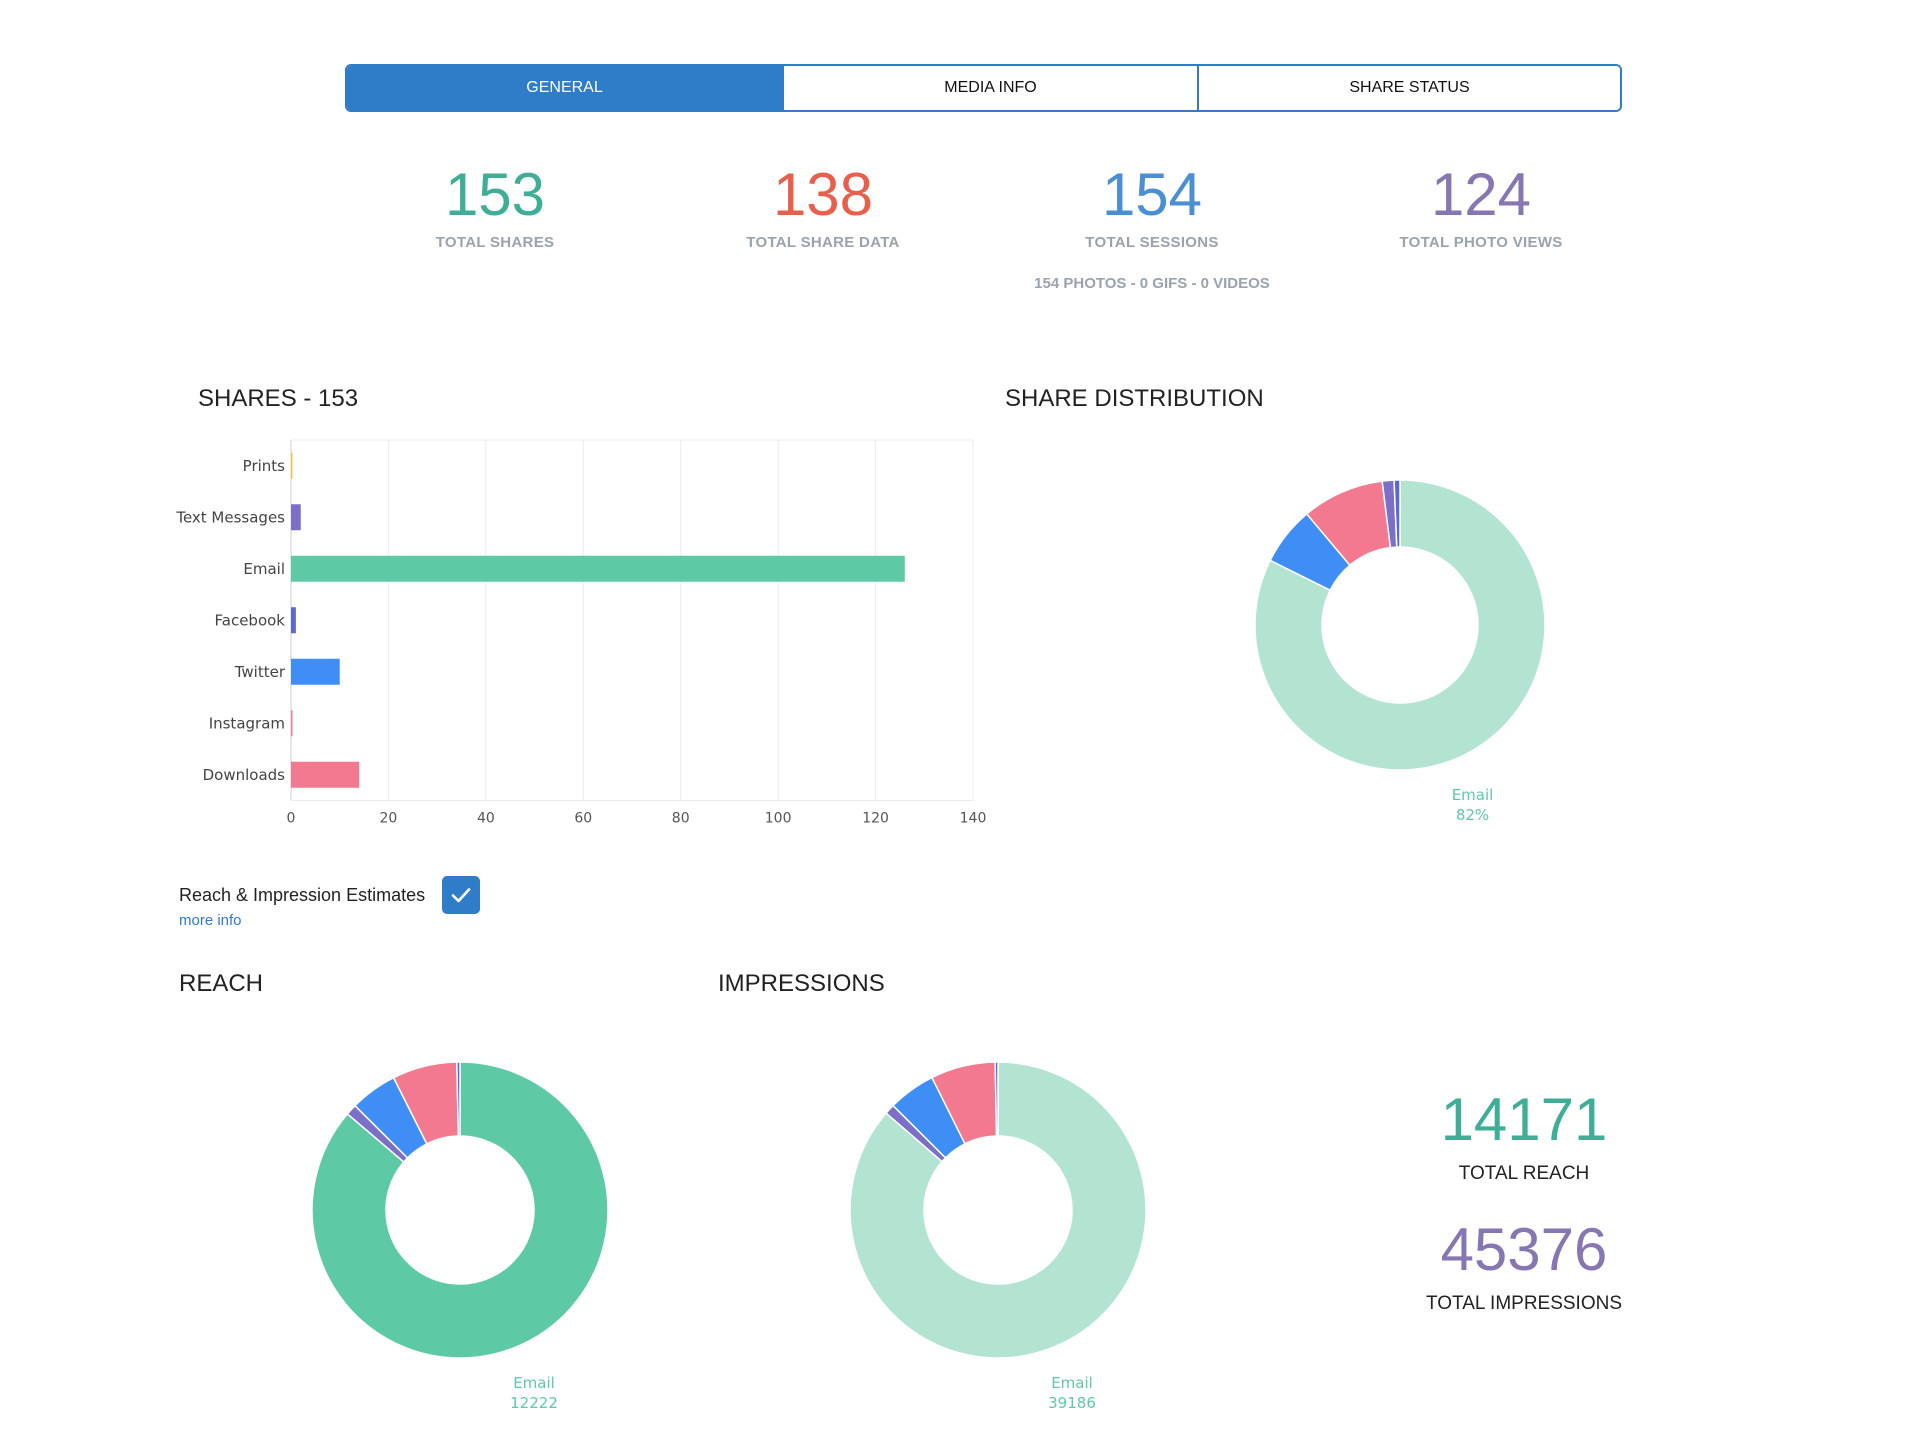 This screenshot has height=1437, width=1920. I want to click on x-tick-label: 100, so click(778, 819).